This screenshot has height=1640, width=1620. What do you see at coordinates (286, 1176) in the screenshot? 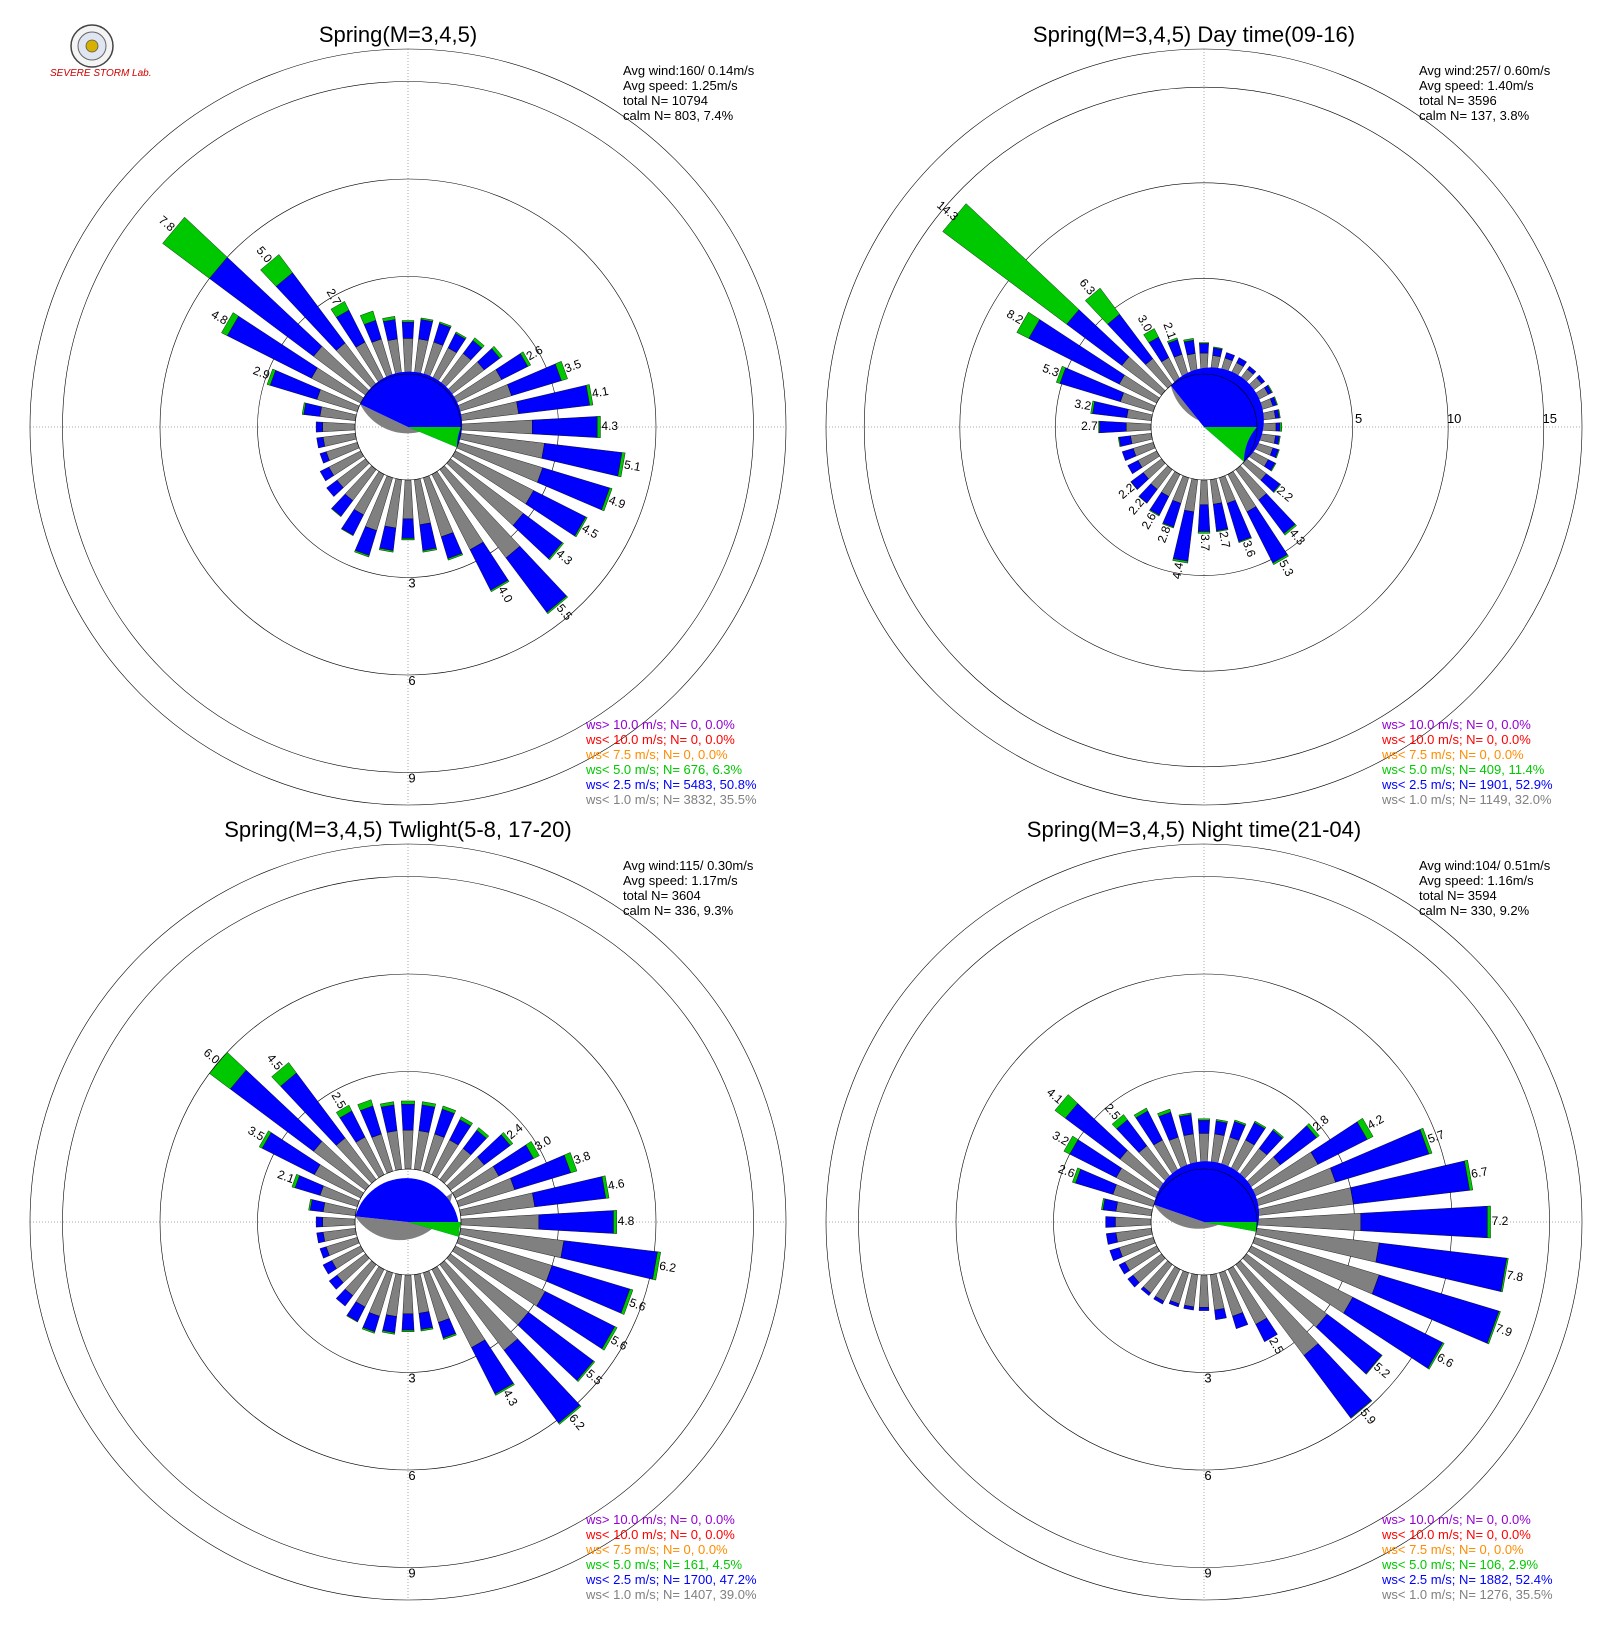
I see `bar-value-label: 2.1` at bounding box center [286, 1176].